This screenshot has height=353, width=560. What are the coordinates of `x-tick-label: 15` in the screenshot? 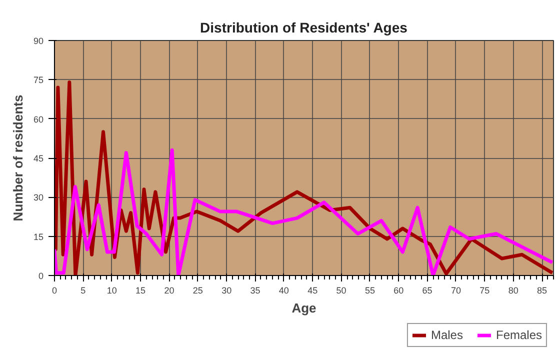 It's located at (141, 291).